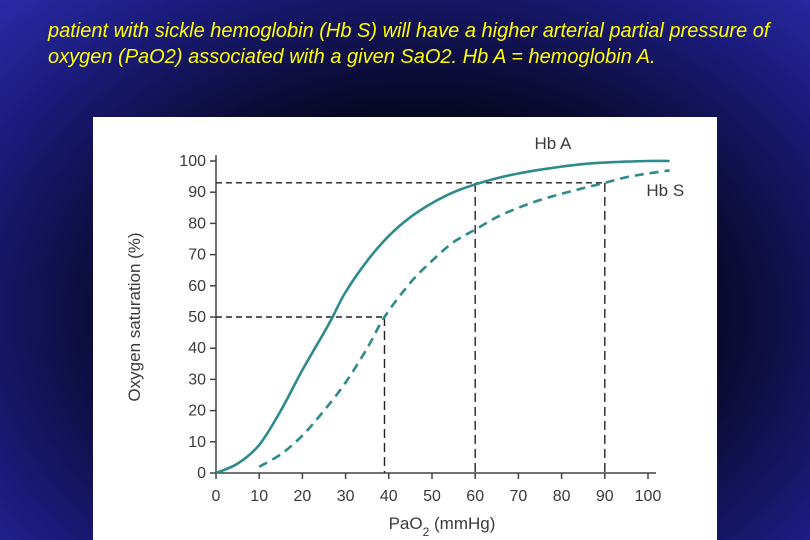 The width and height of the screenshot is (810, 540). Describe the element at coordinates (562, 496) in the screenshot. I see `x-tick-label: 80` at that location.